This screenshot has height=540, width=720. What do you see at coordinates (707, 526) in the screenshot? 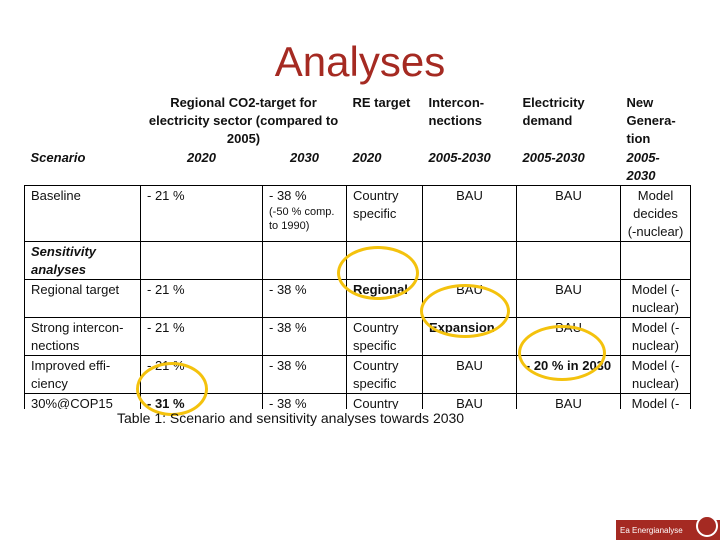
I see `brand-logo-icon` at bounding box center [707, 526].